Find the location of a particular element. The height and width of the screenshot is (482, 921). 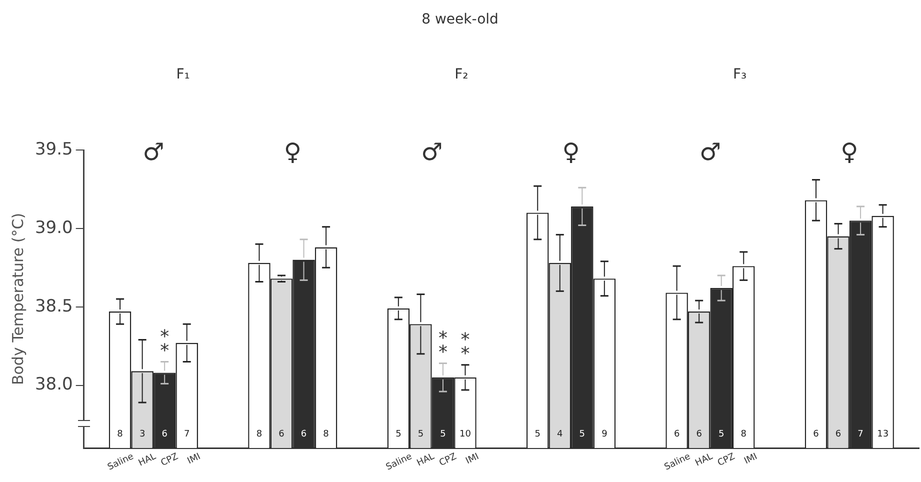

text: F₃ is located at coordinates (739, 74).